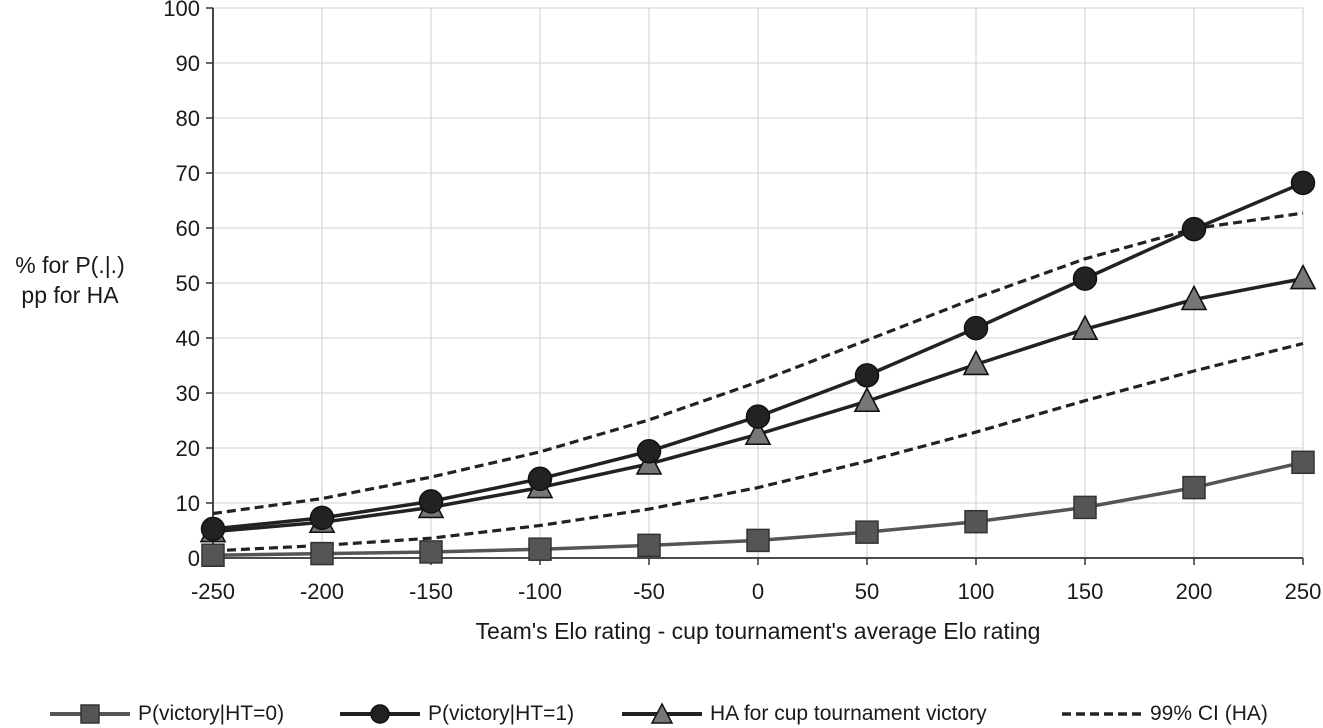  I want to click on legend-item-ha-victory: HA for cup tournament victory, so click(803, 714).